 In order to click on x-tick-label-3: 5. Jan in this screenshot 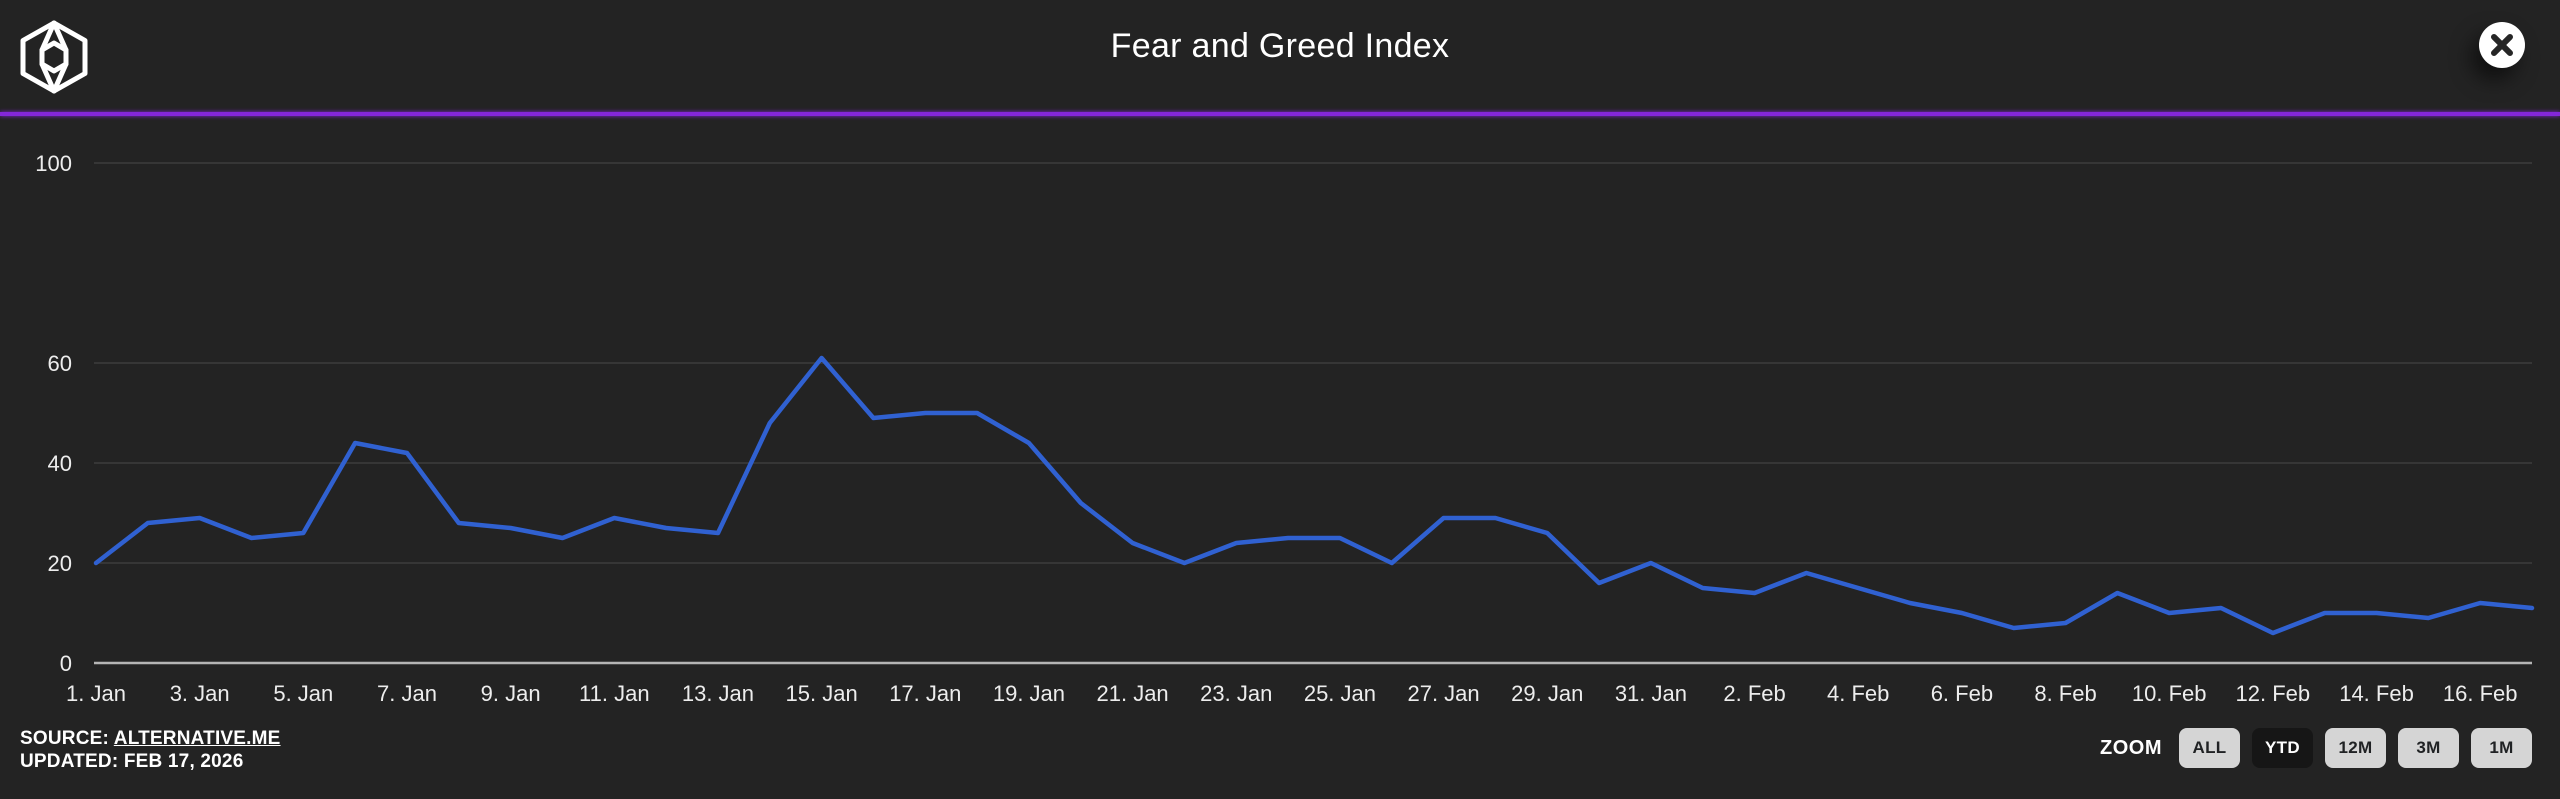, I will do `click(303, 693)`.